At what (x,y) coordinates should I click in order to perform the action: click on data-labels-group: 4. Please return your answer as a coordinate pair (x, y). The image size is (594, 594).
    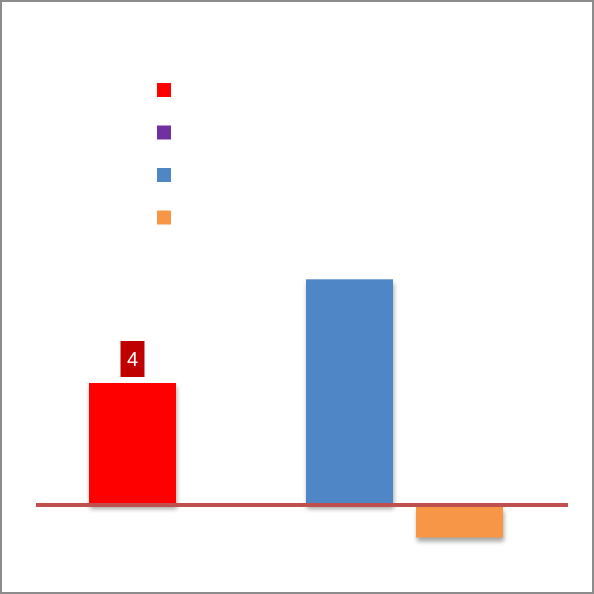
    Looking at the image, I should click on (132, 359).